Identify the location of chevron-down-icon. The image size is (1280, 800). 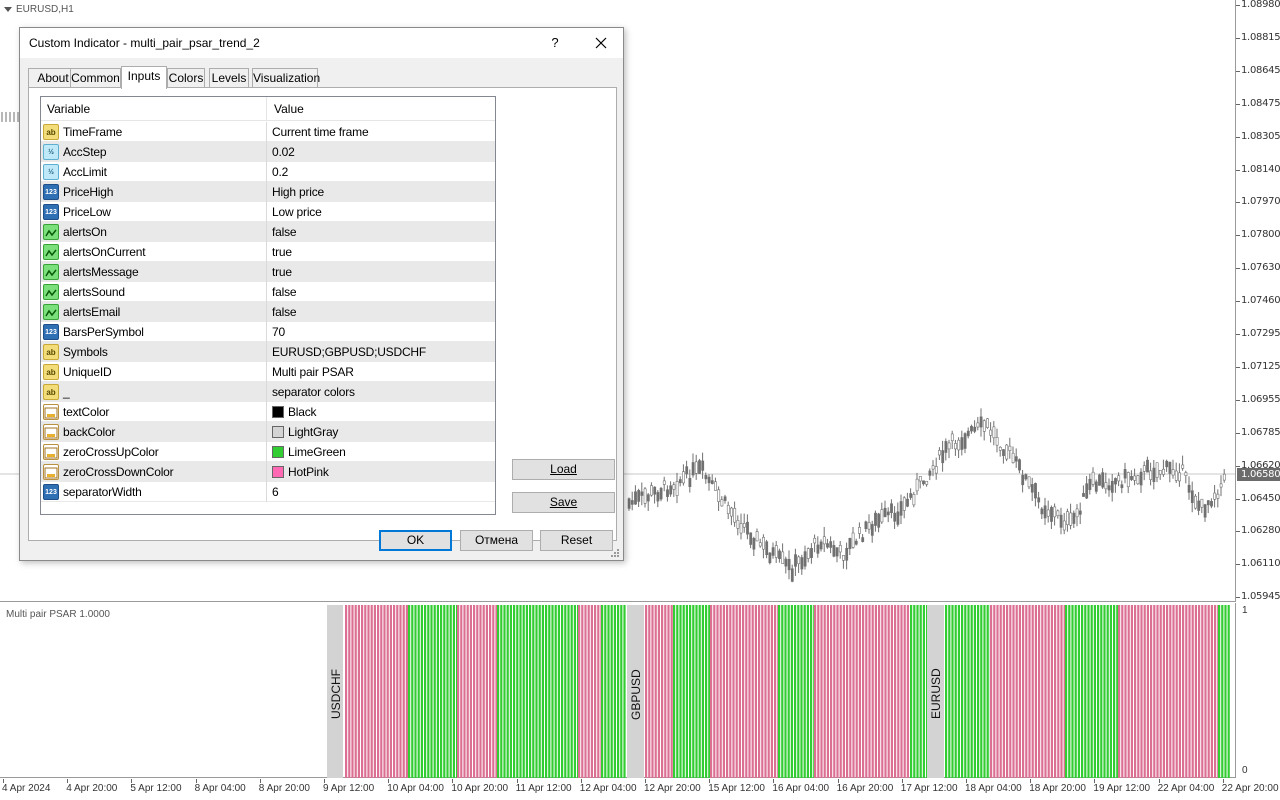
(8, 9).